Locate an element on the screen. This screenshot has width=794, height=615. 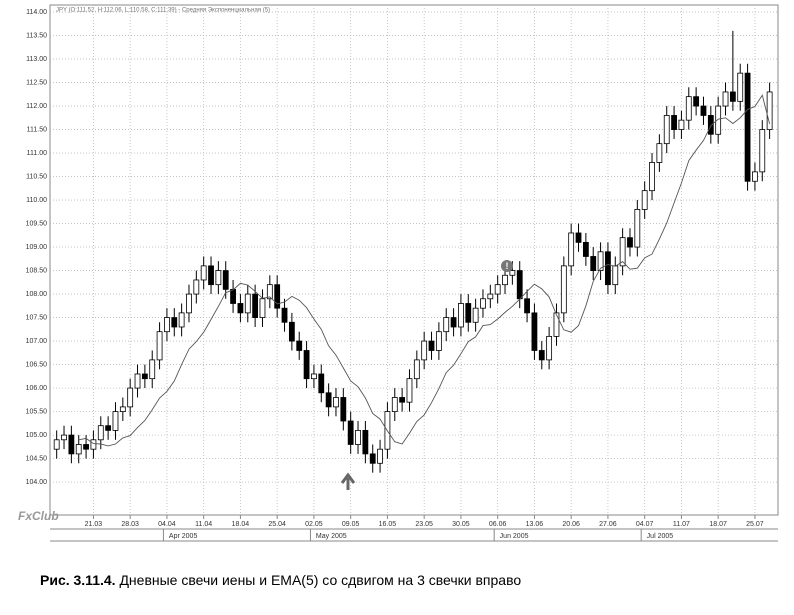
x-tick-label: 21.03 is located at coordinates (94, 524).